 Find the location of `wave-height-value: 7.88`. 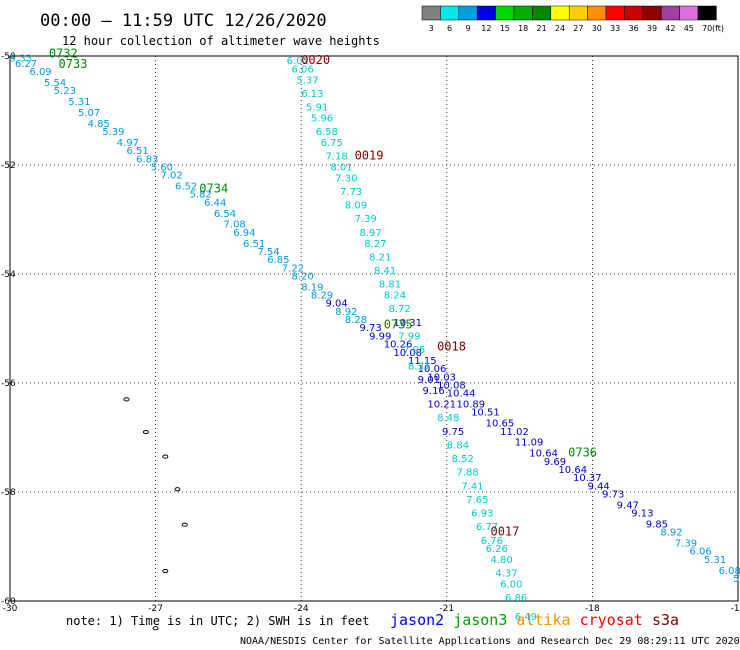

wave-height-value: 7.88 is located at coordinates (468, 473).